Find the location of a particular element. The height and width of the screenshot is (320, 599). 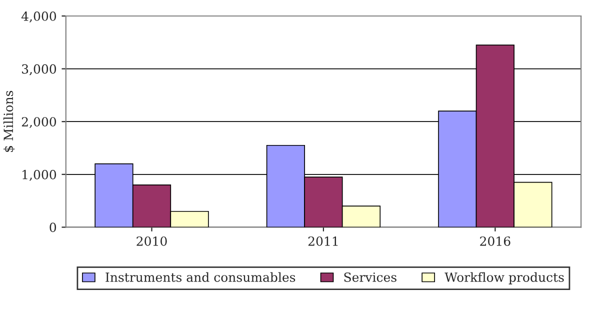

y-tick-label: 1,000 is located at coordinates (39, 175).